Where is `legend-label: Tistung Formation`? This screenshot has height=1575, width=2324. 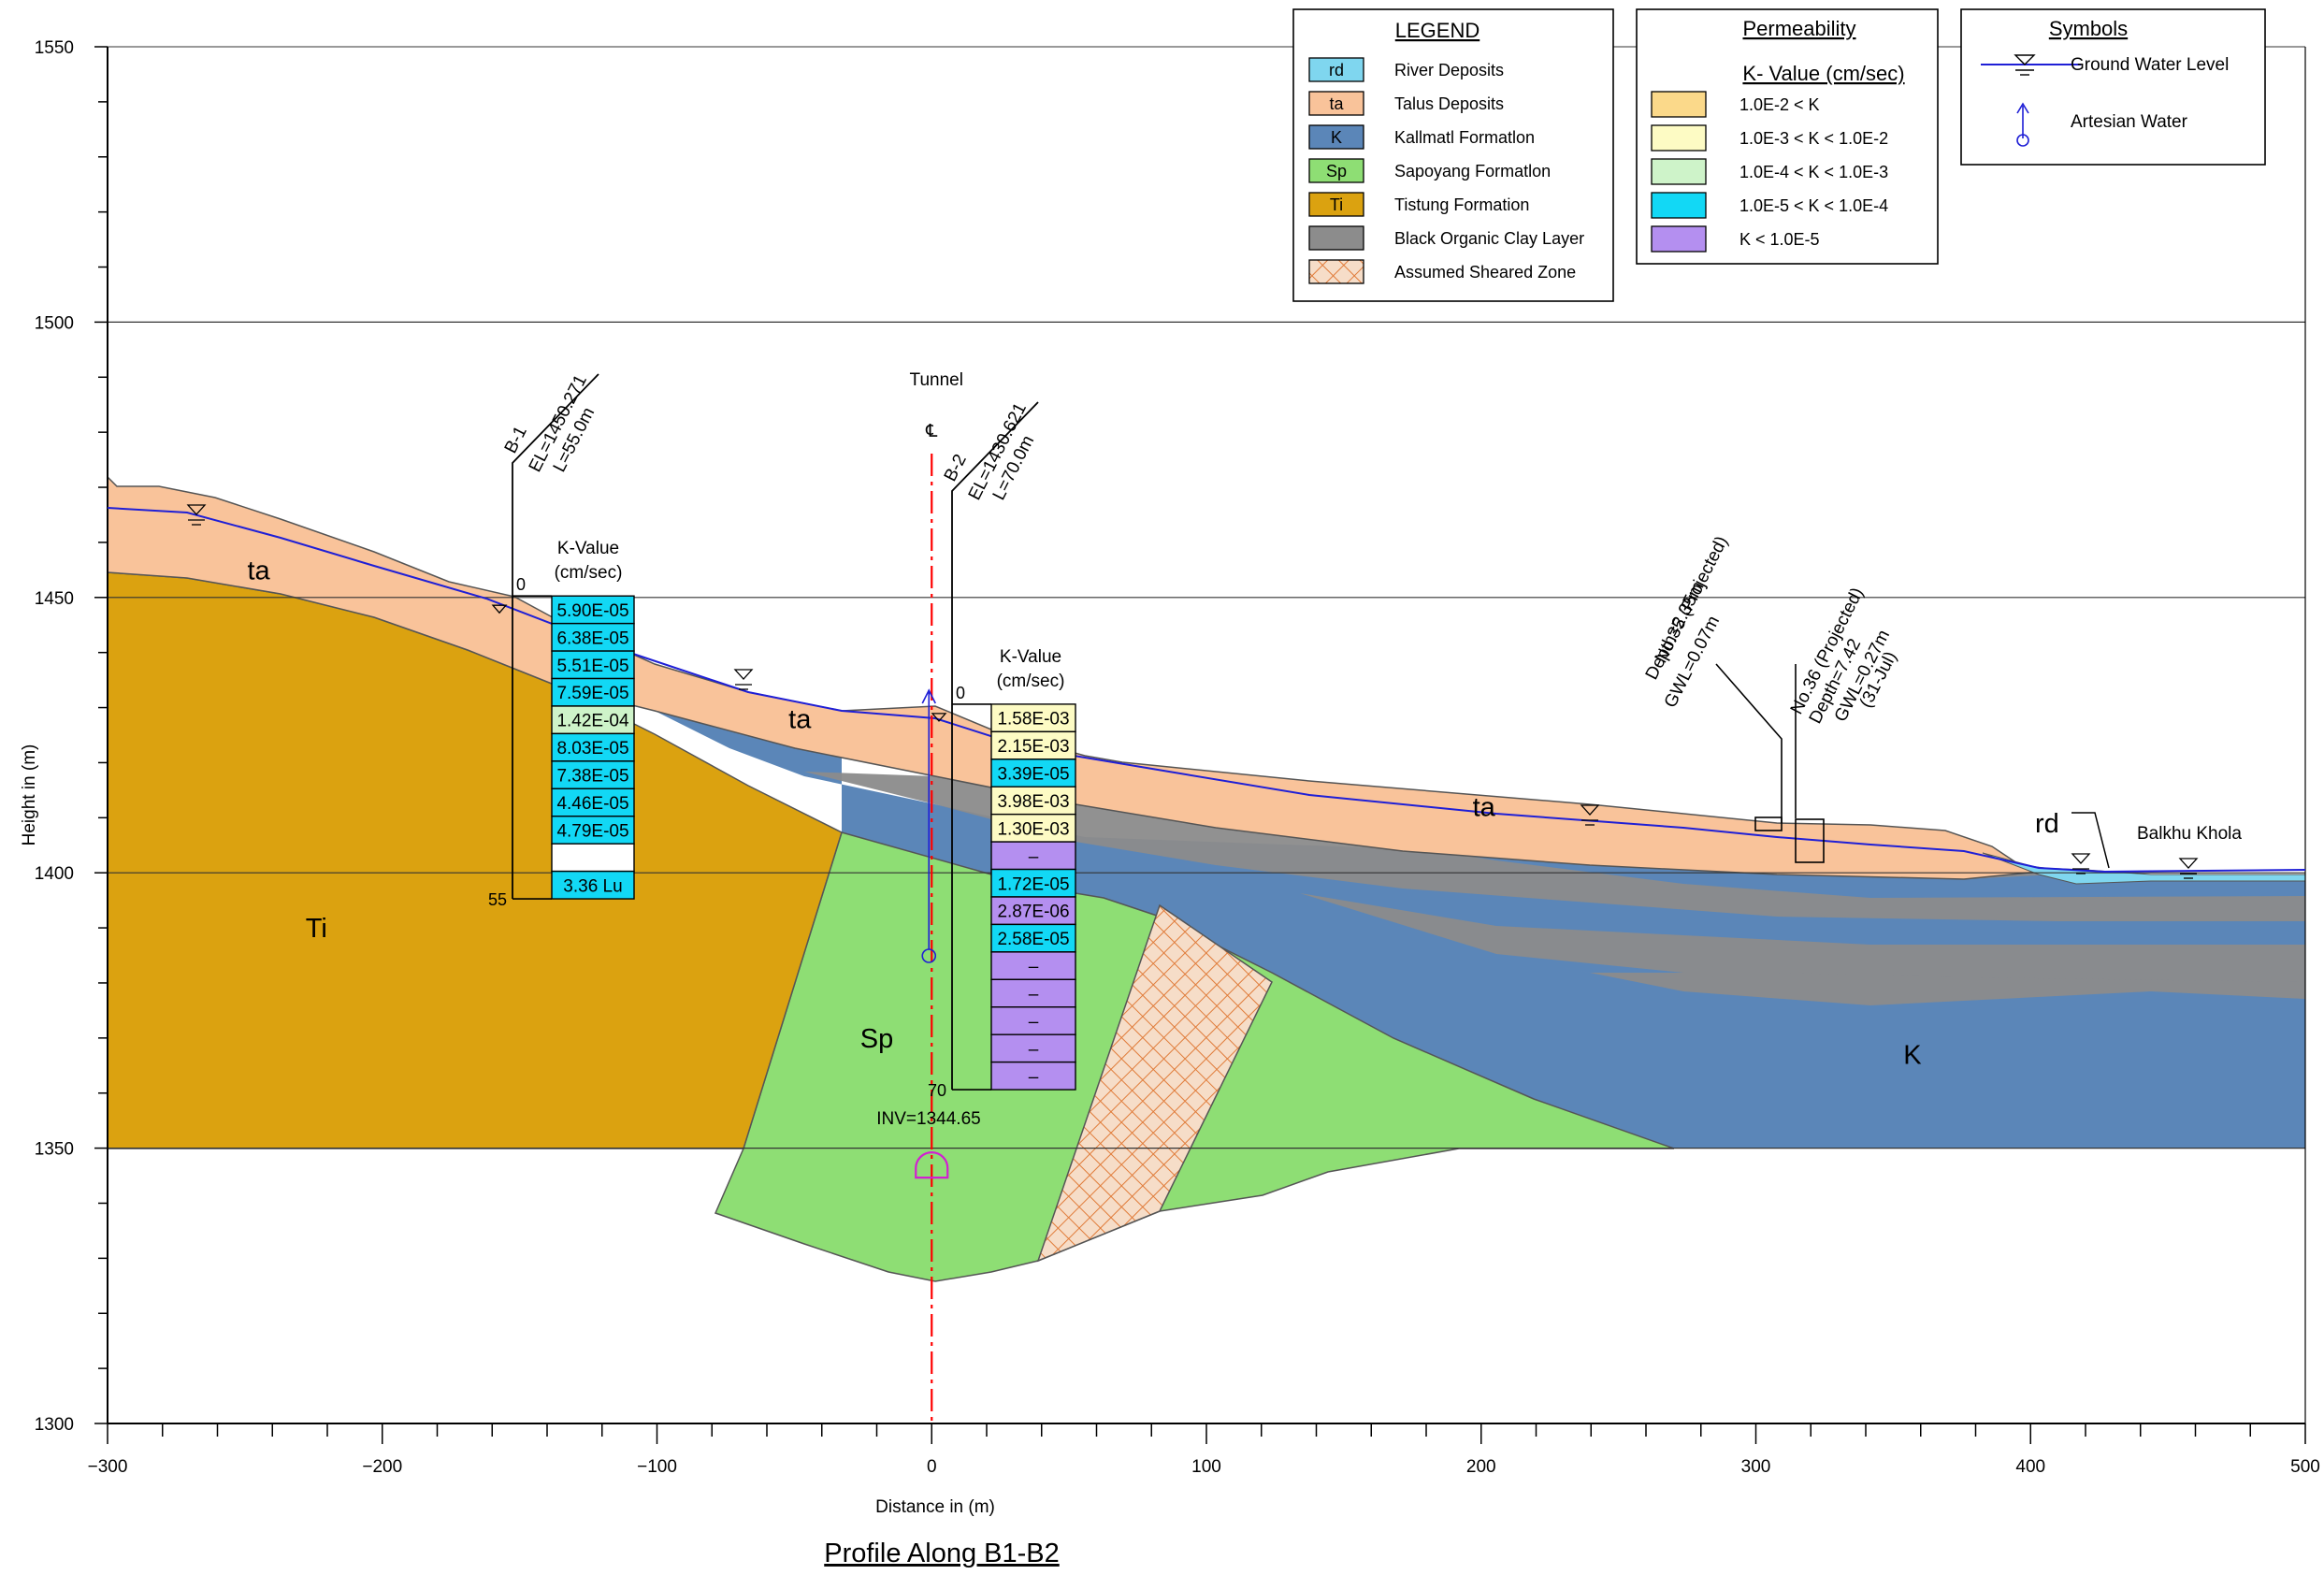 legend-label: Tistung Formation is located at coordinates (1461, 204).